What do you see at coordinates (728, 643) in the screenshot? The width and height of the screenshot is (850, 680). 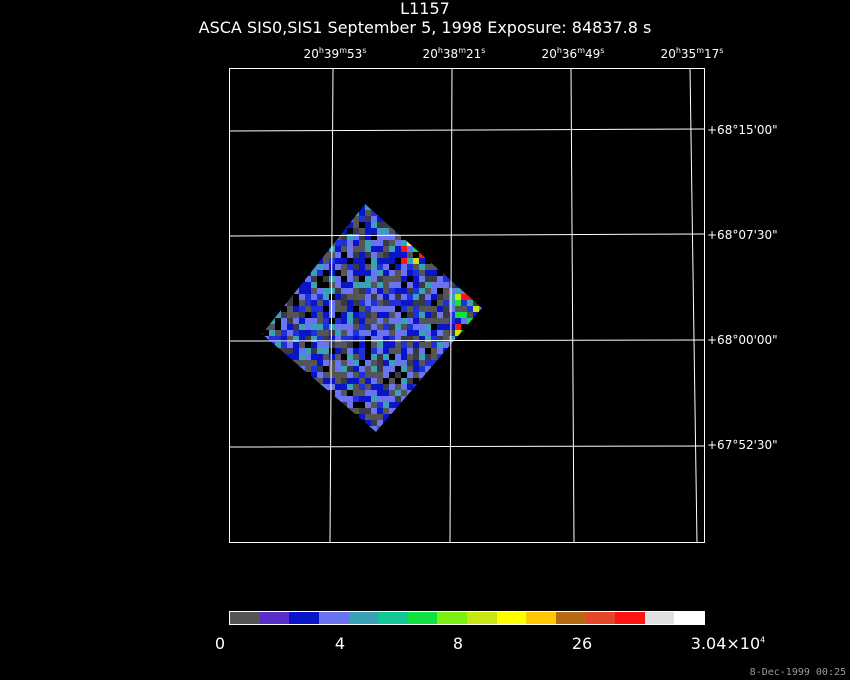 I see `colorbar-label: 3.04×104` at bounding box center [728, 643].